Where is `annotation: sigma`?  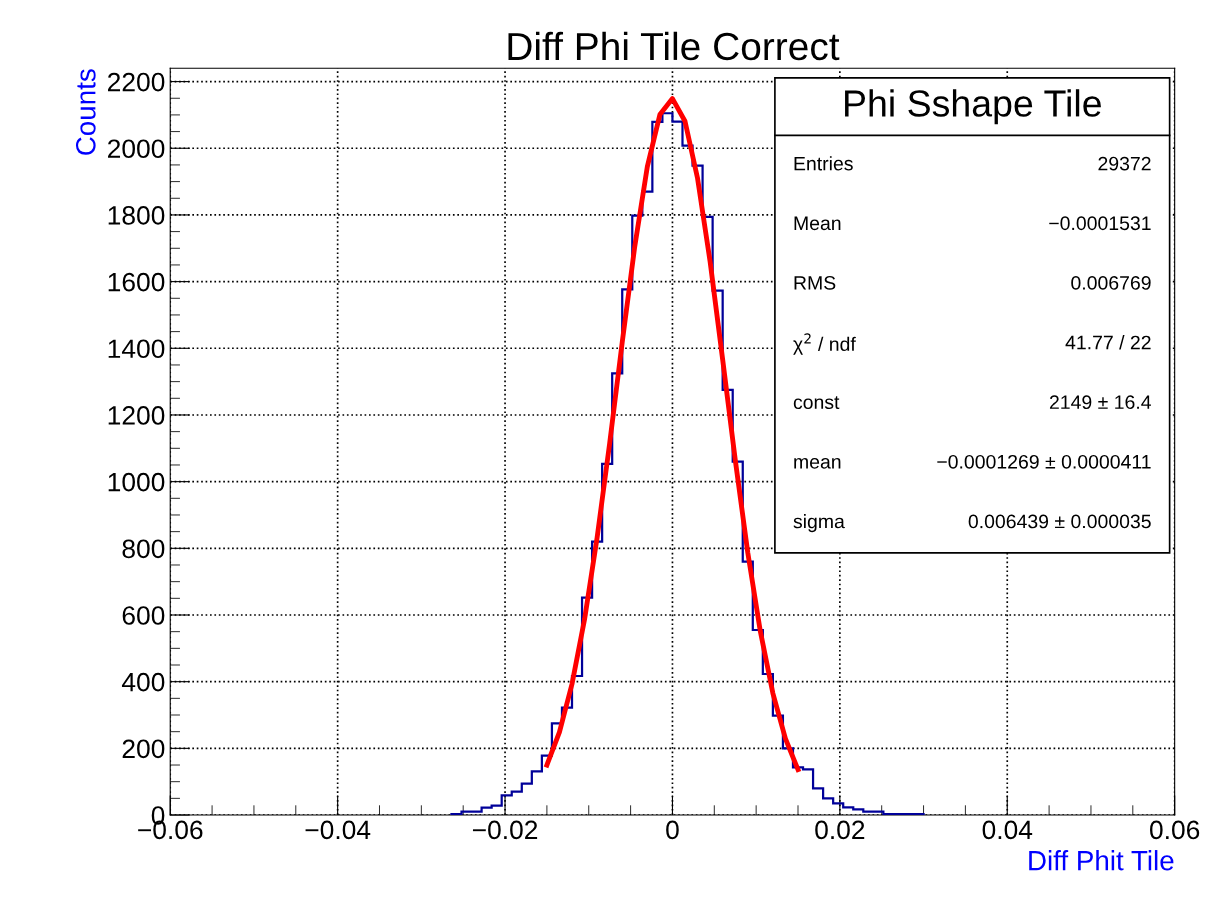 annotation: sigma is located at coordinates (819, 523).